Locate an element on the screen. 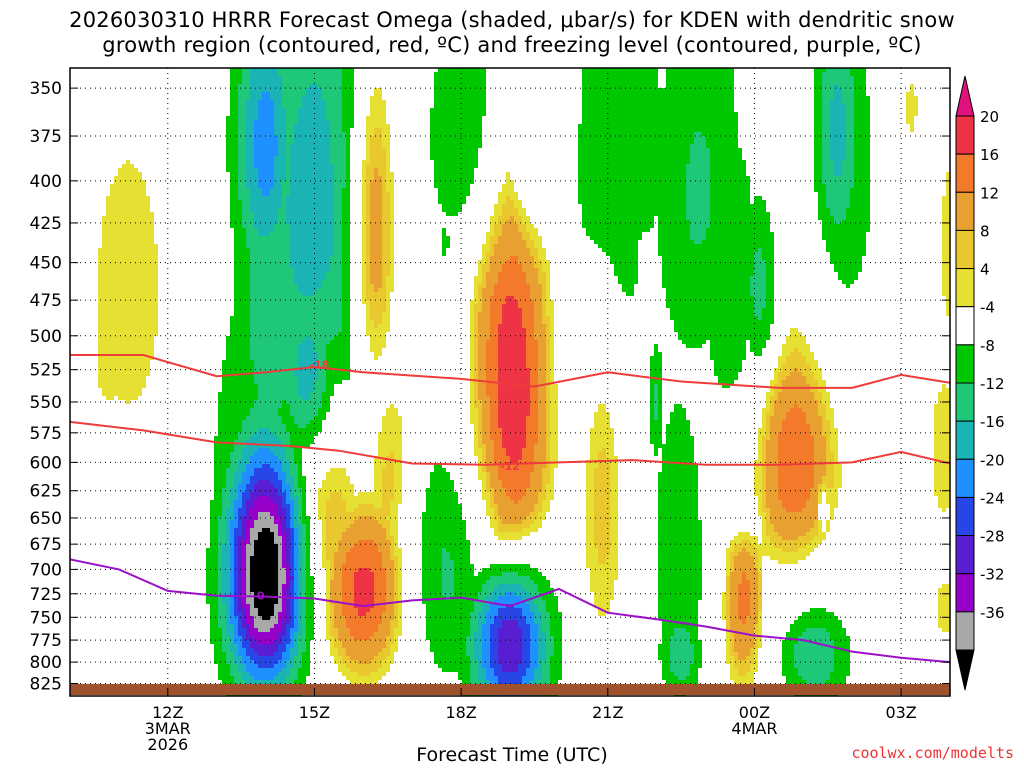 This screenshot has width=1024, height=768. x-tick-label: 00Z is located at coordinates (754, 712).